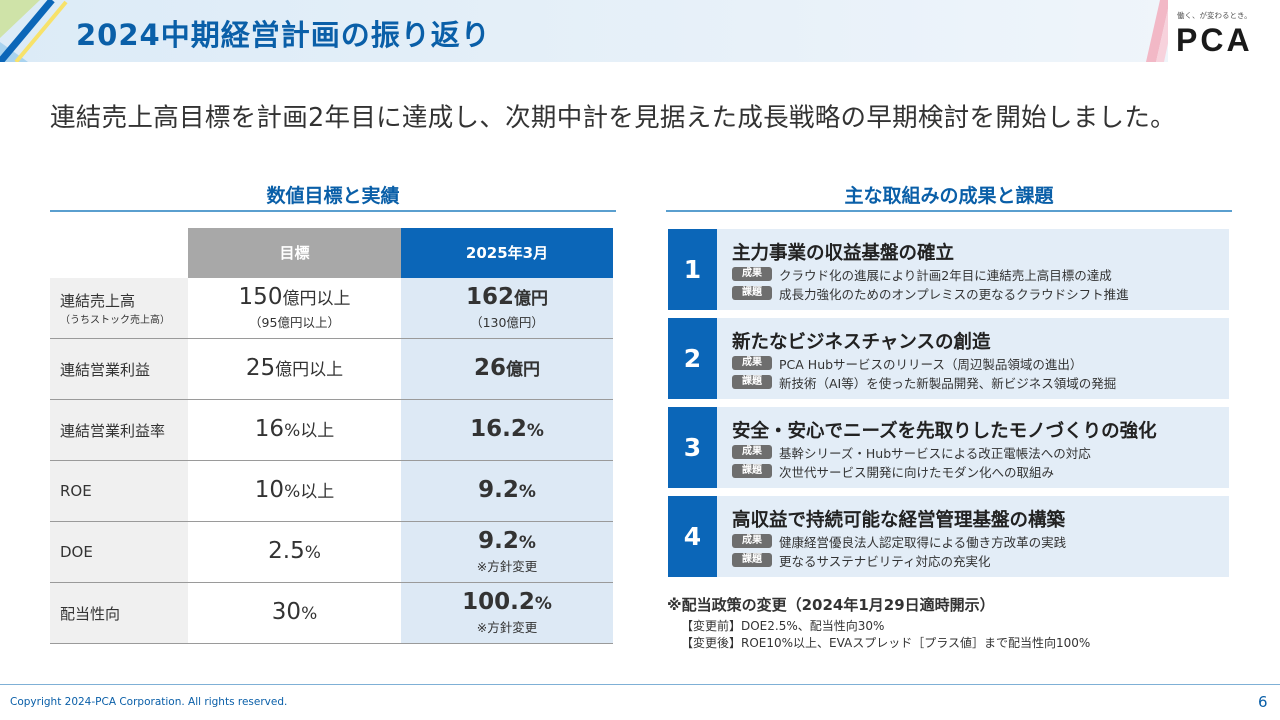 The width and height of the screenshot is (1280, 720). I want to click on initiative-number: 1, so click(692, 269).